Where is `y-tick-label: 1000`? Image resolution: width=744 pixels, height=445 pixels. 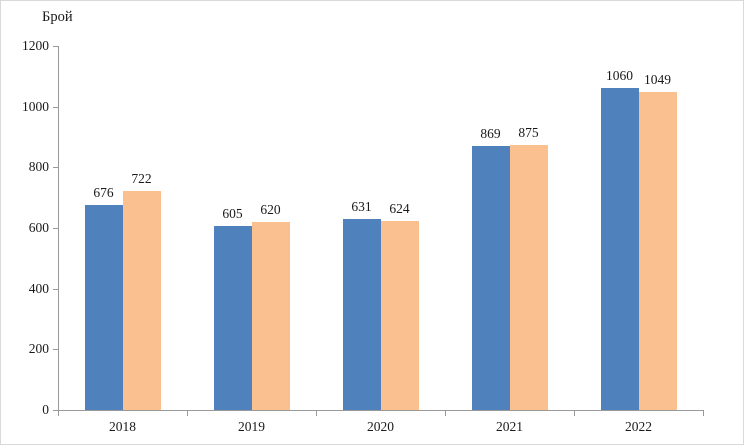
y-tick-label: 1000 is located at coordinates (35, 106).